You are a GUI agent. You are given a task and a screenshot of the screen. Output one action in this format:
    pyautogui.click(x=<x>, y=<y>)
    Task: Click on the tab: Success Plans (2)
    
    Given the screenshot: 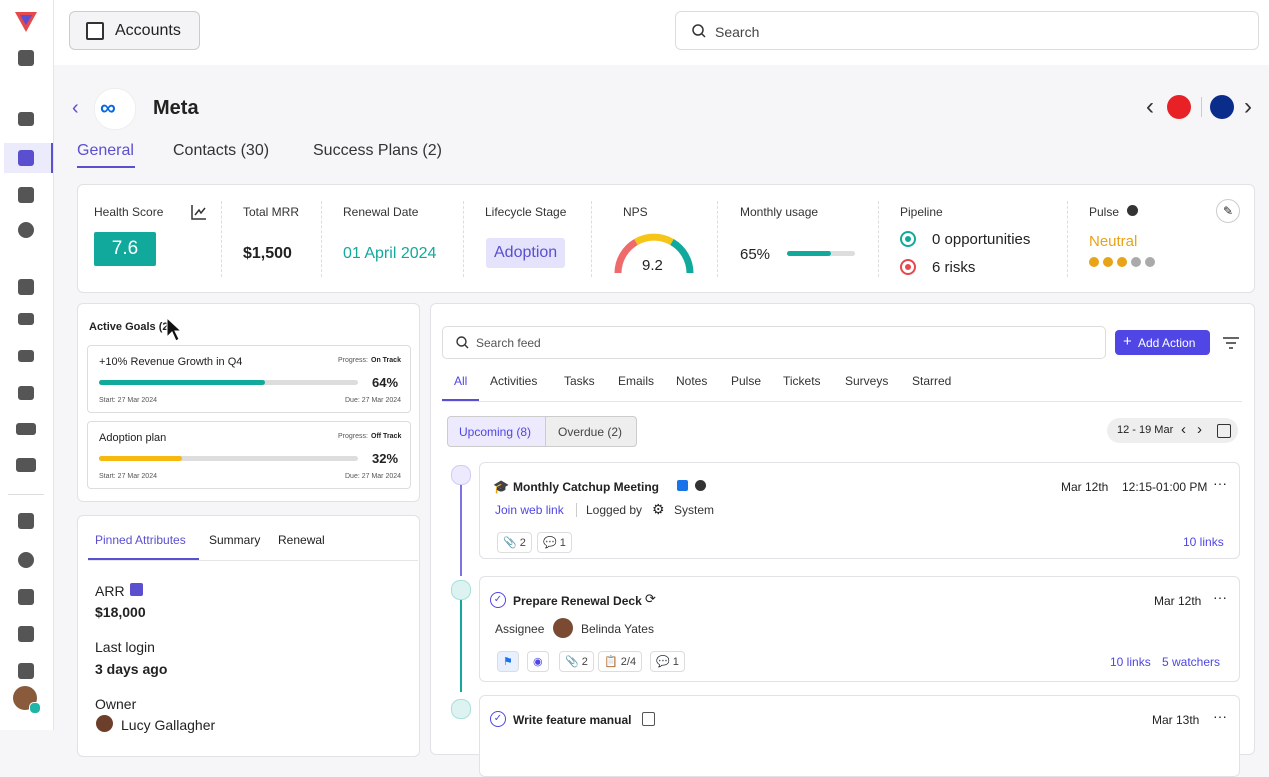 What is the action you would take?
    pyautogui.click(x=377, y=150)
    